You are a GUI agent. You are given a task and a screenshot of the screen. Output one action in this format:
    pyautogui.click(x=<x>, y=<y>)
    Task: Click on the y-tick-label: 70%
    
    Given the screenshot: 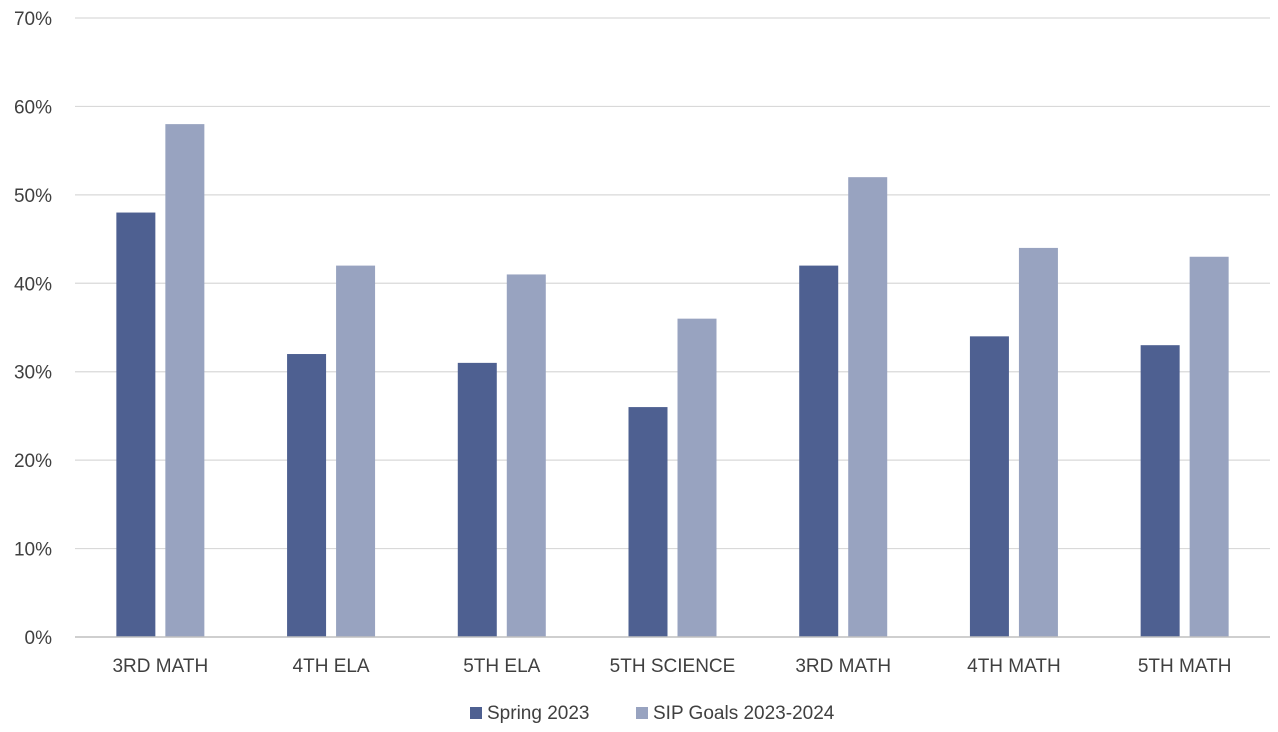 What is the action you would take?
    pyautogui.click(x=33, y=19)
    